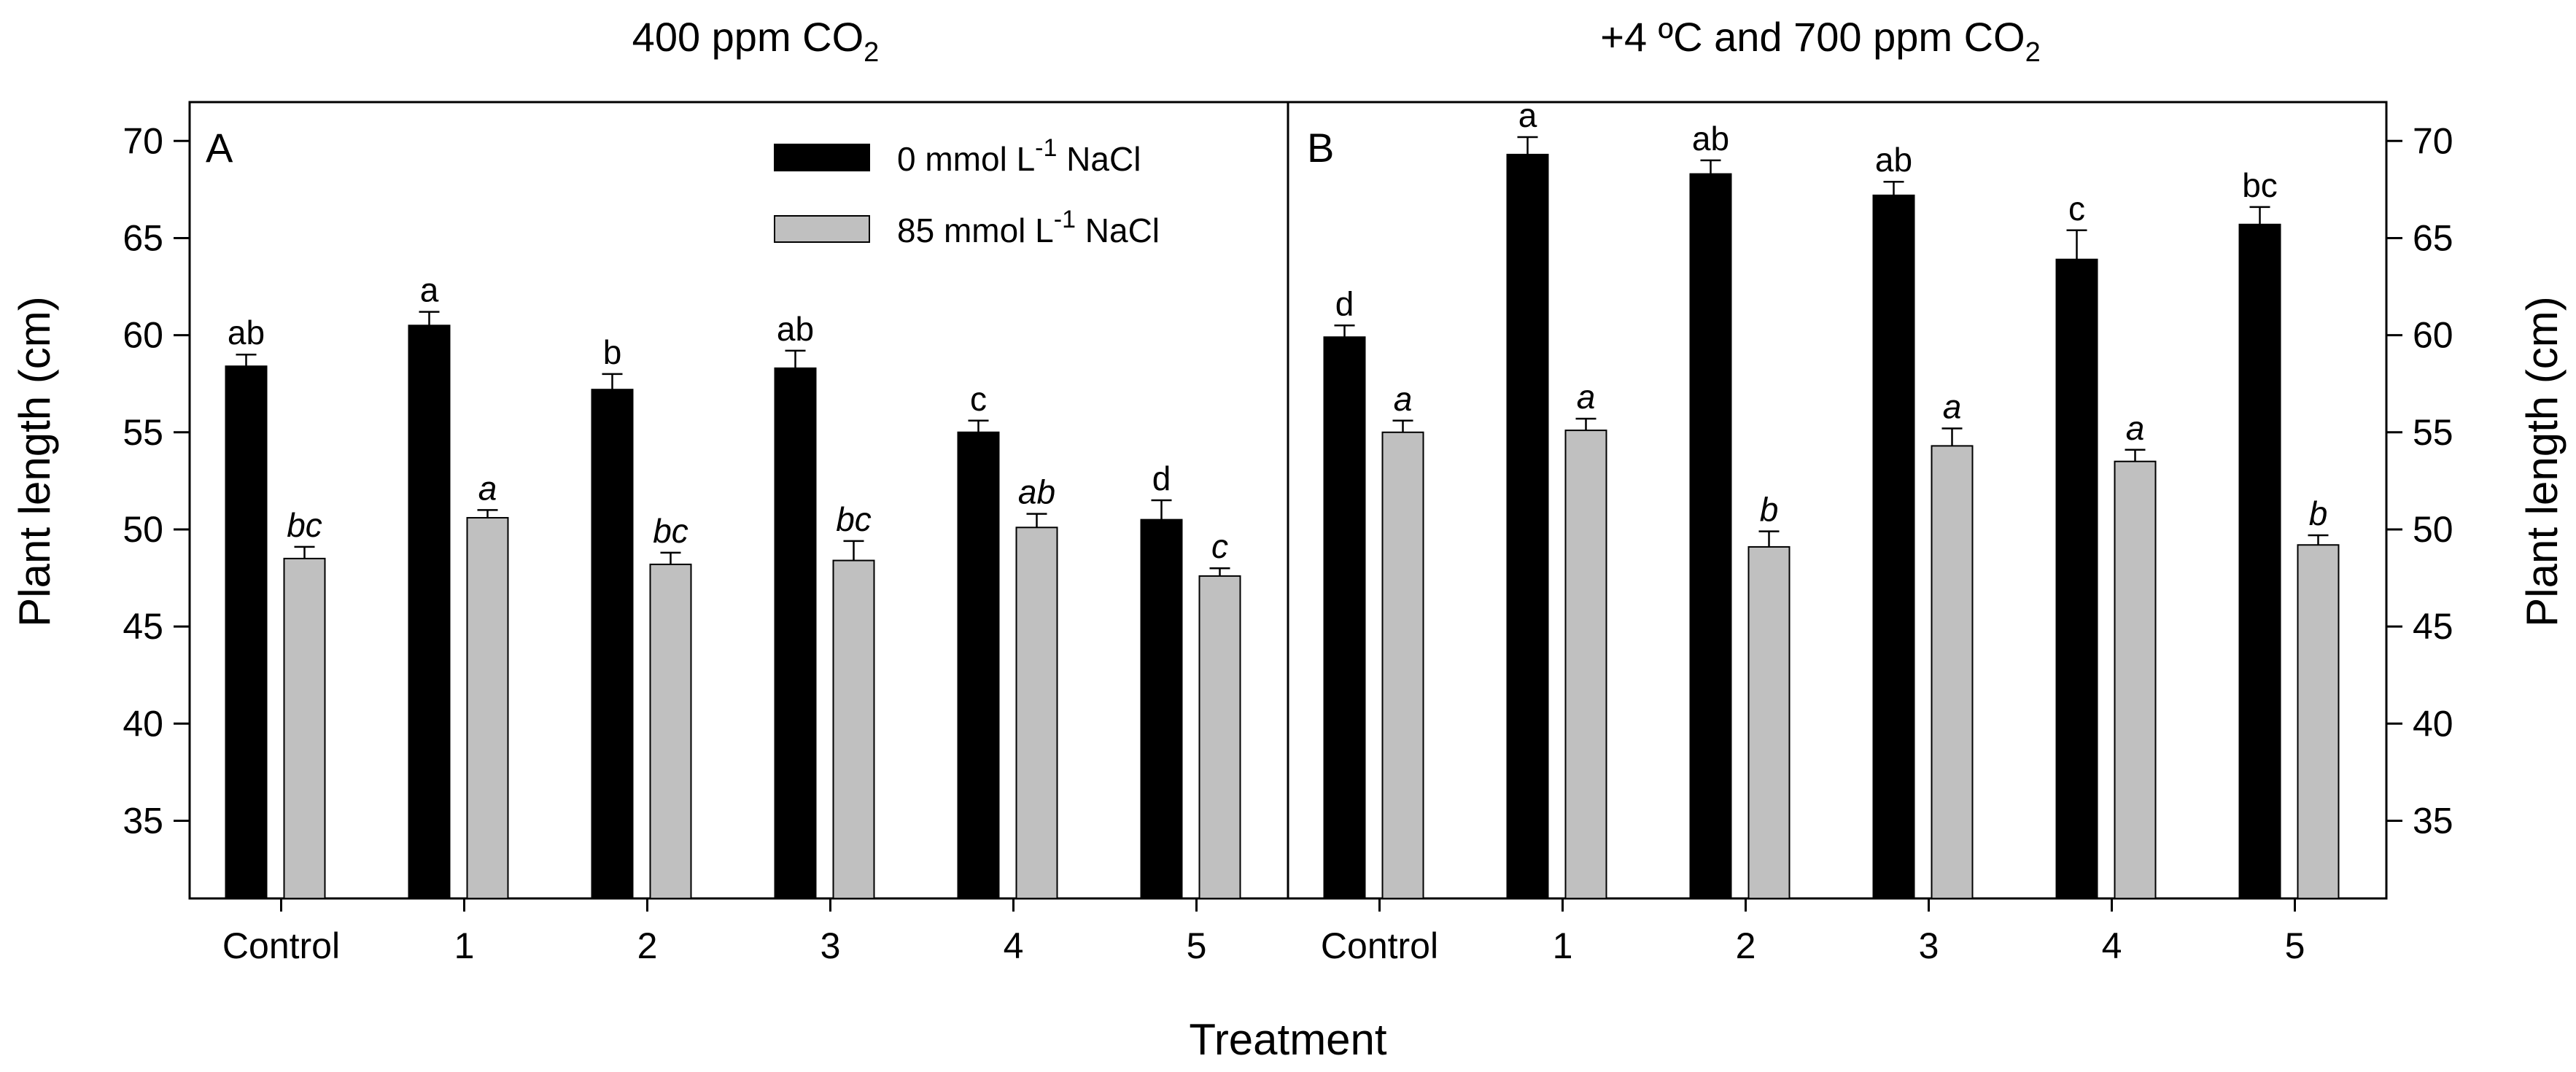 Image resolution: width=2576 pixels, height=1072 pixels. What do you see at coordinates (1019, 156) in the screenshot?
I see `legend-label-0: 0 mmol L-1 NaCl` at bounding box center [1019, 156].